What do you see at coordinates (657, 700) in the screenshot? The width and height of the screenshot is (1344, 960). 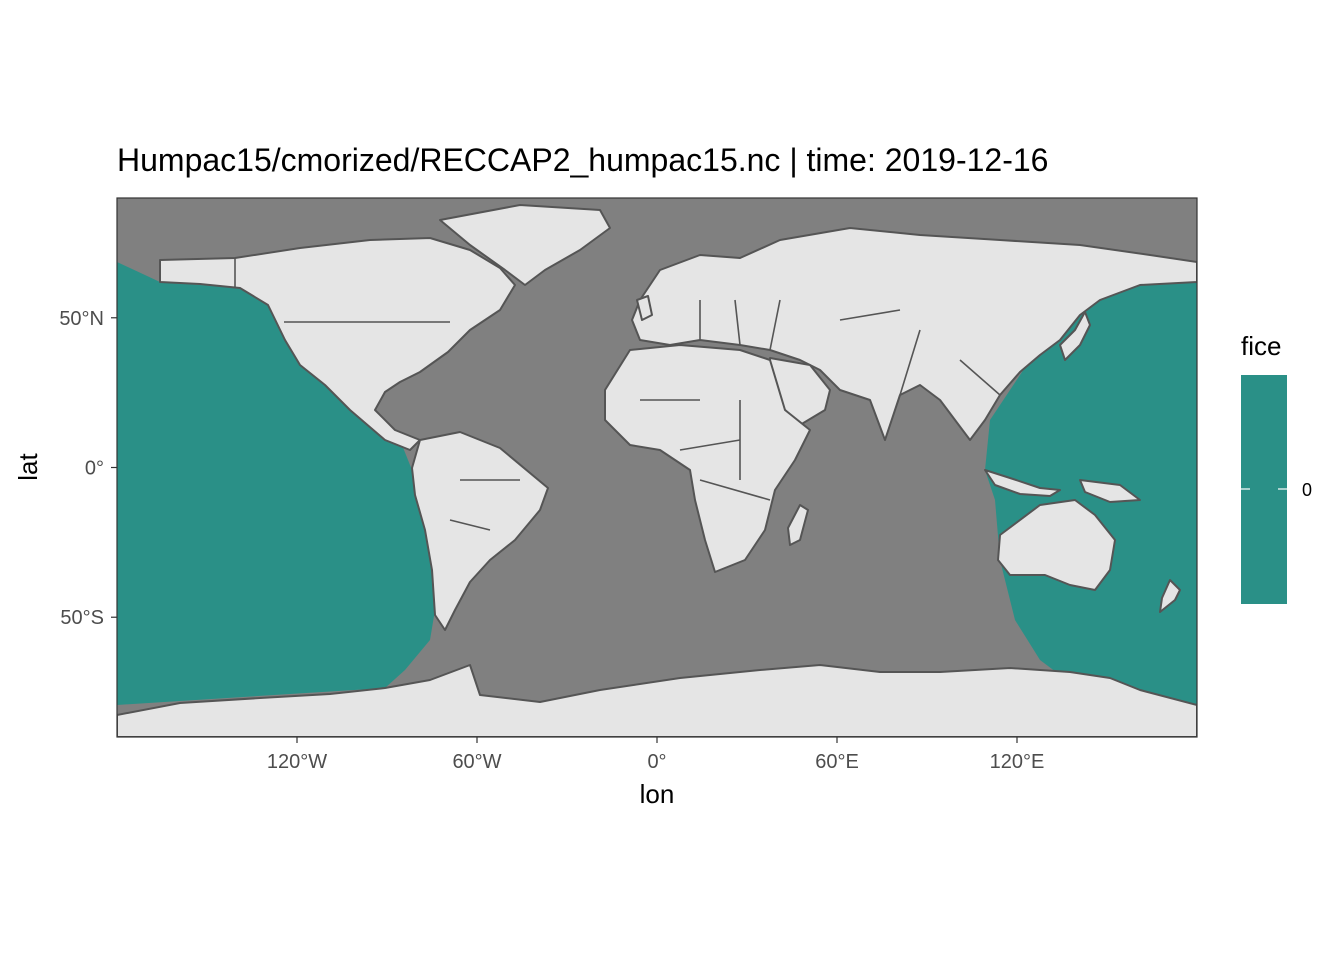 I see `land-antarctica` at bounding box center [657, 700].